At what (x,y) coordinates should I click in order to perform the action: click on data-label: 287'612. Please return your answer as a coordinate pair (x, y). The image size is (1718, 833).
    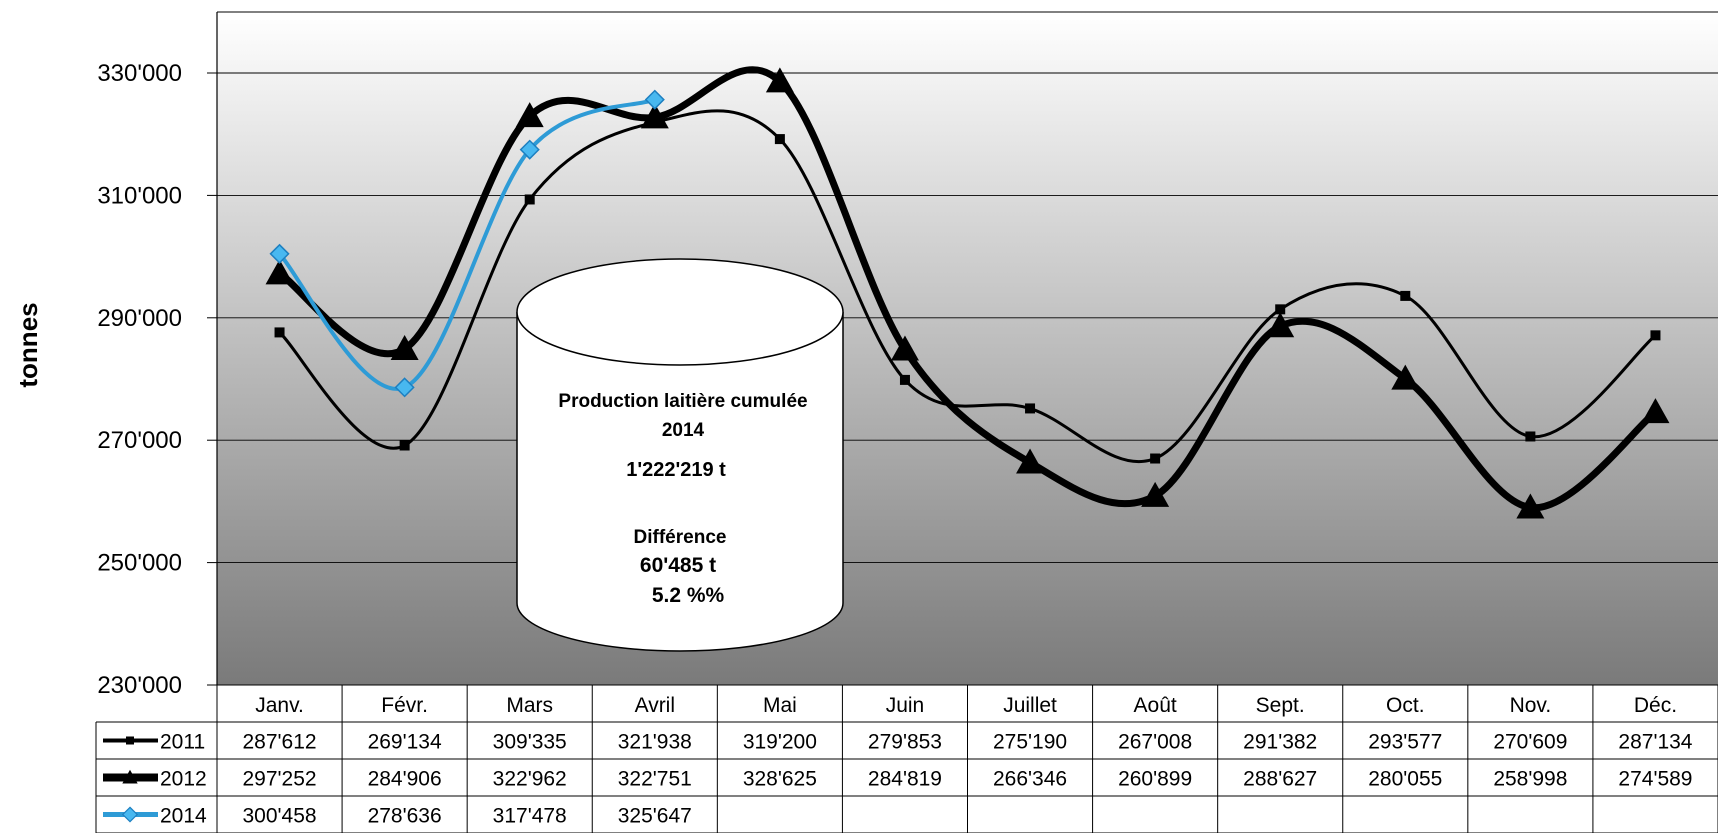
    Looking at the image, I should click on (279, 742).